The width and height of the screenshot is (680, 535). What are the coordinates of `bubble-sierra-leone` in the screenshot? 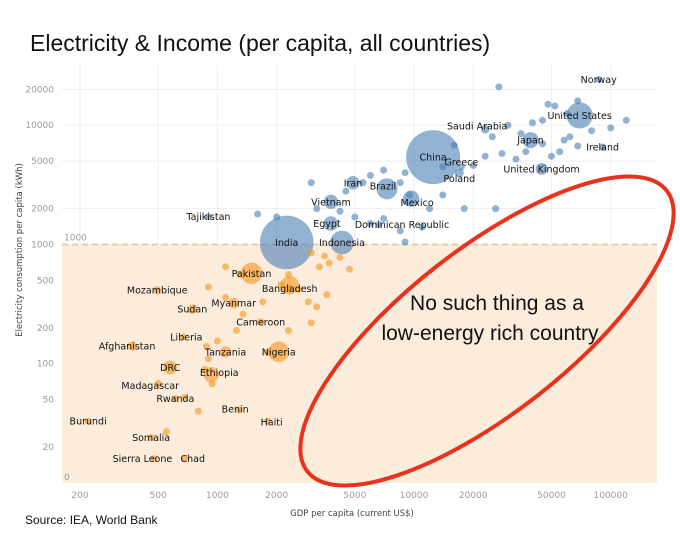 It's located at (154, 459).